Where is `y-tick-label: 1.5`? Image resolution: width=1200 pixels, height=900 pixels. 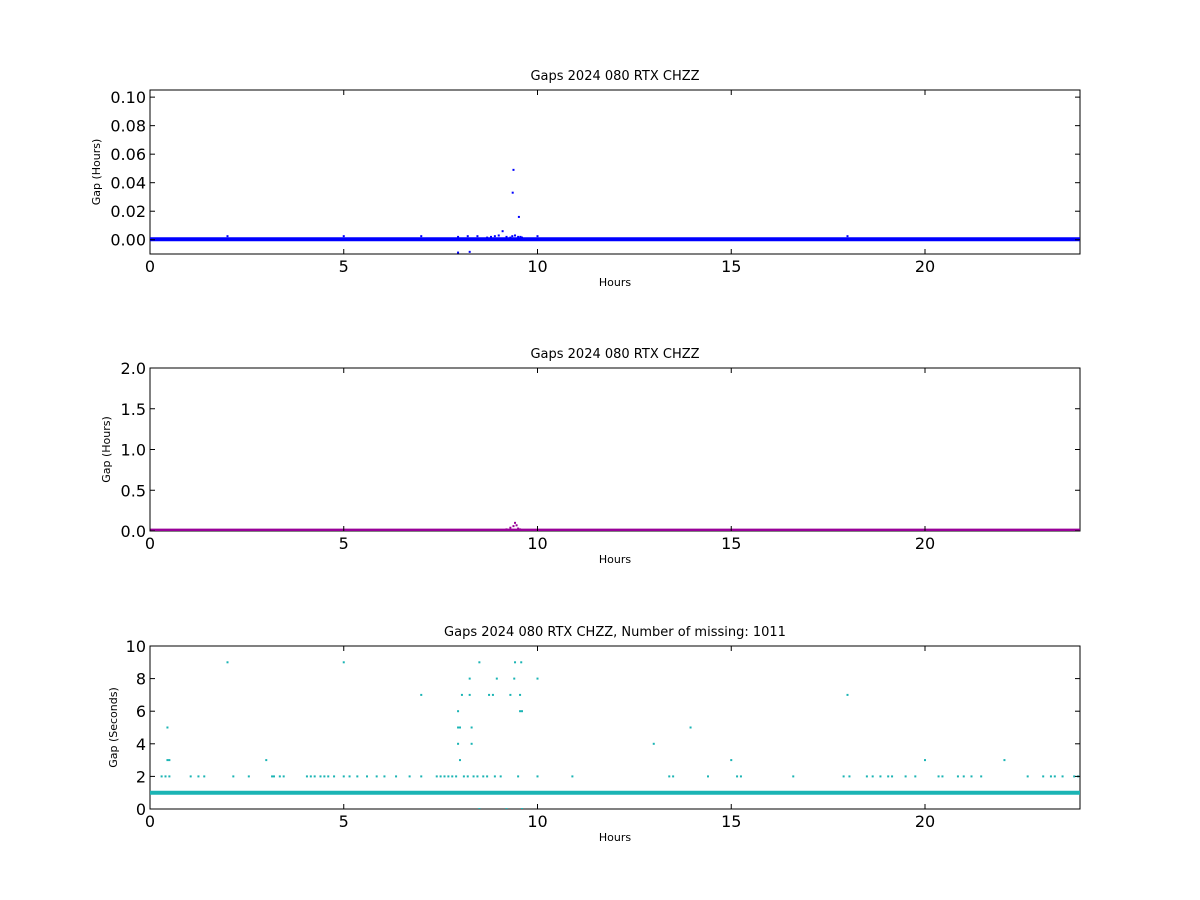
y-tick-label: 1.5 is located at coordinates (133, 409).